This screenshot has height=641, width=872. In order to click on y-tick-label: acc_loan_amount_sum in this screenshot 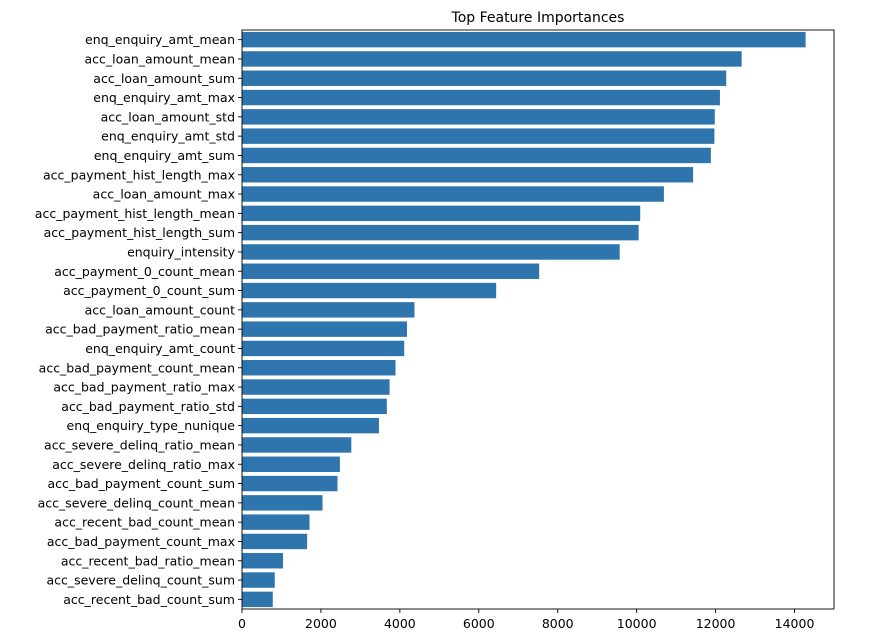, I will do `click(164, 78)`.